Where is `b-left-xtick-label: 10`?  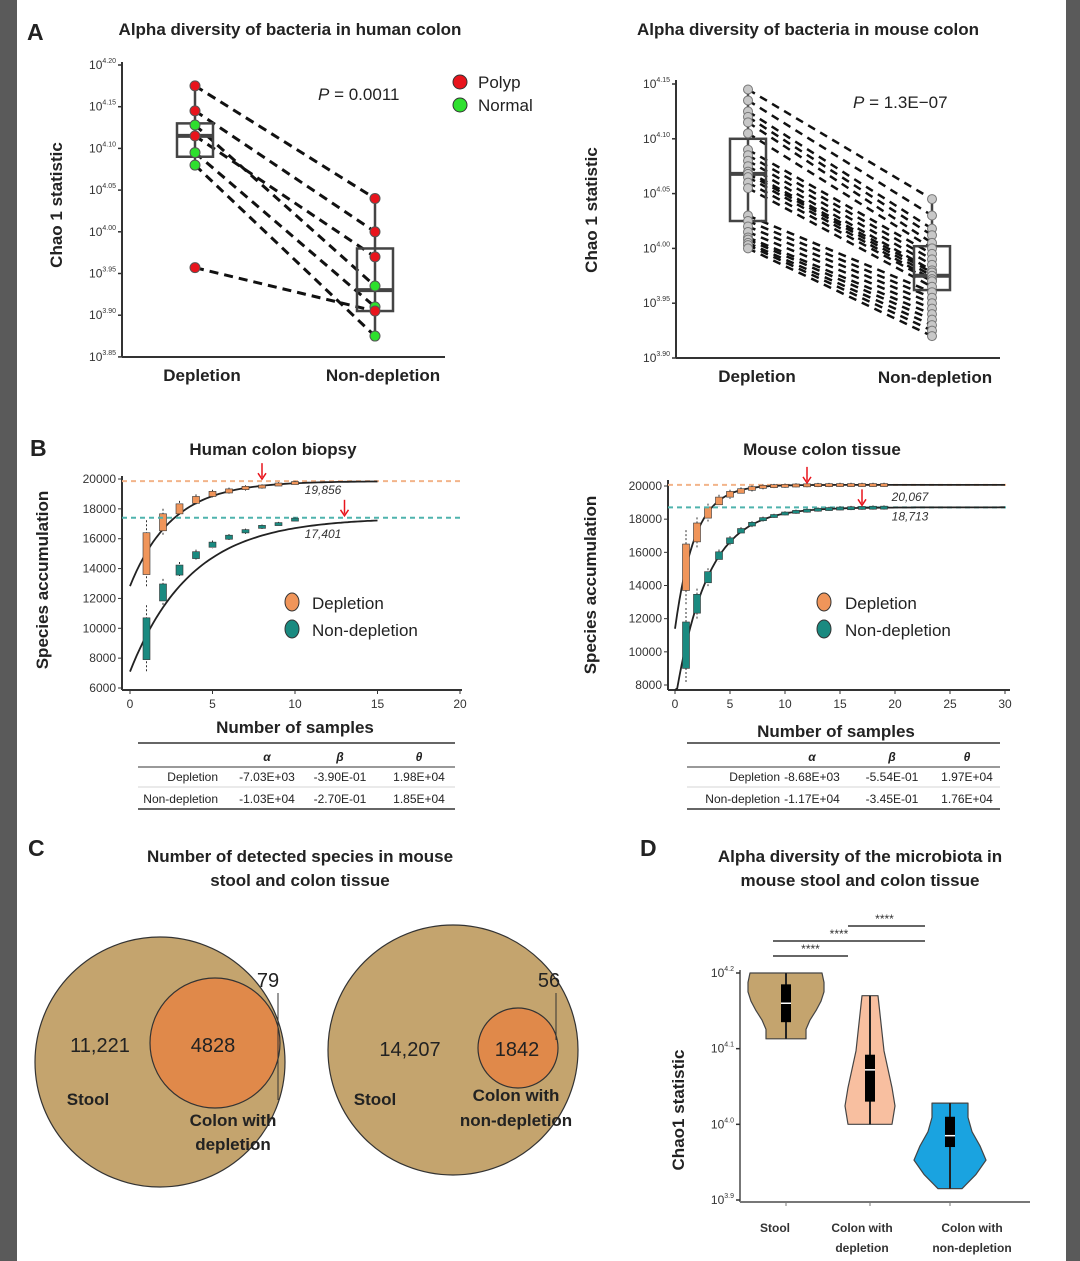
b-left-xtick-label: 10 is located at coordinates (295, 704).